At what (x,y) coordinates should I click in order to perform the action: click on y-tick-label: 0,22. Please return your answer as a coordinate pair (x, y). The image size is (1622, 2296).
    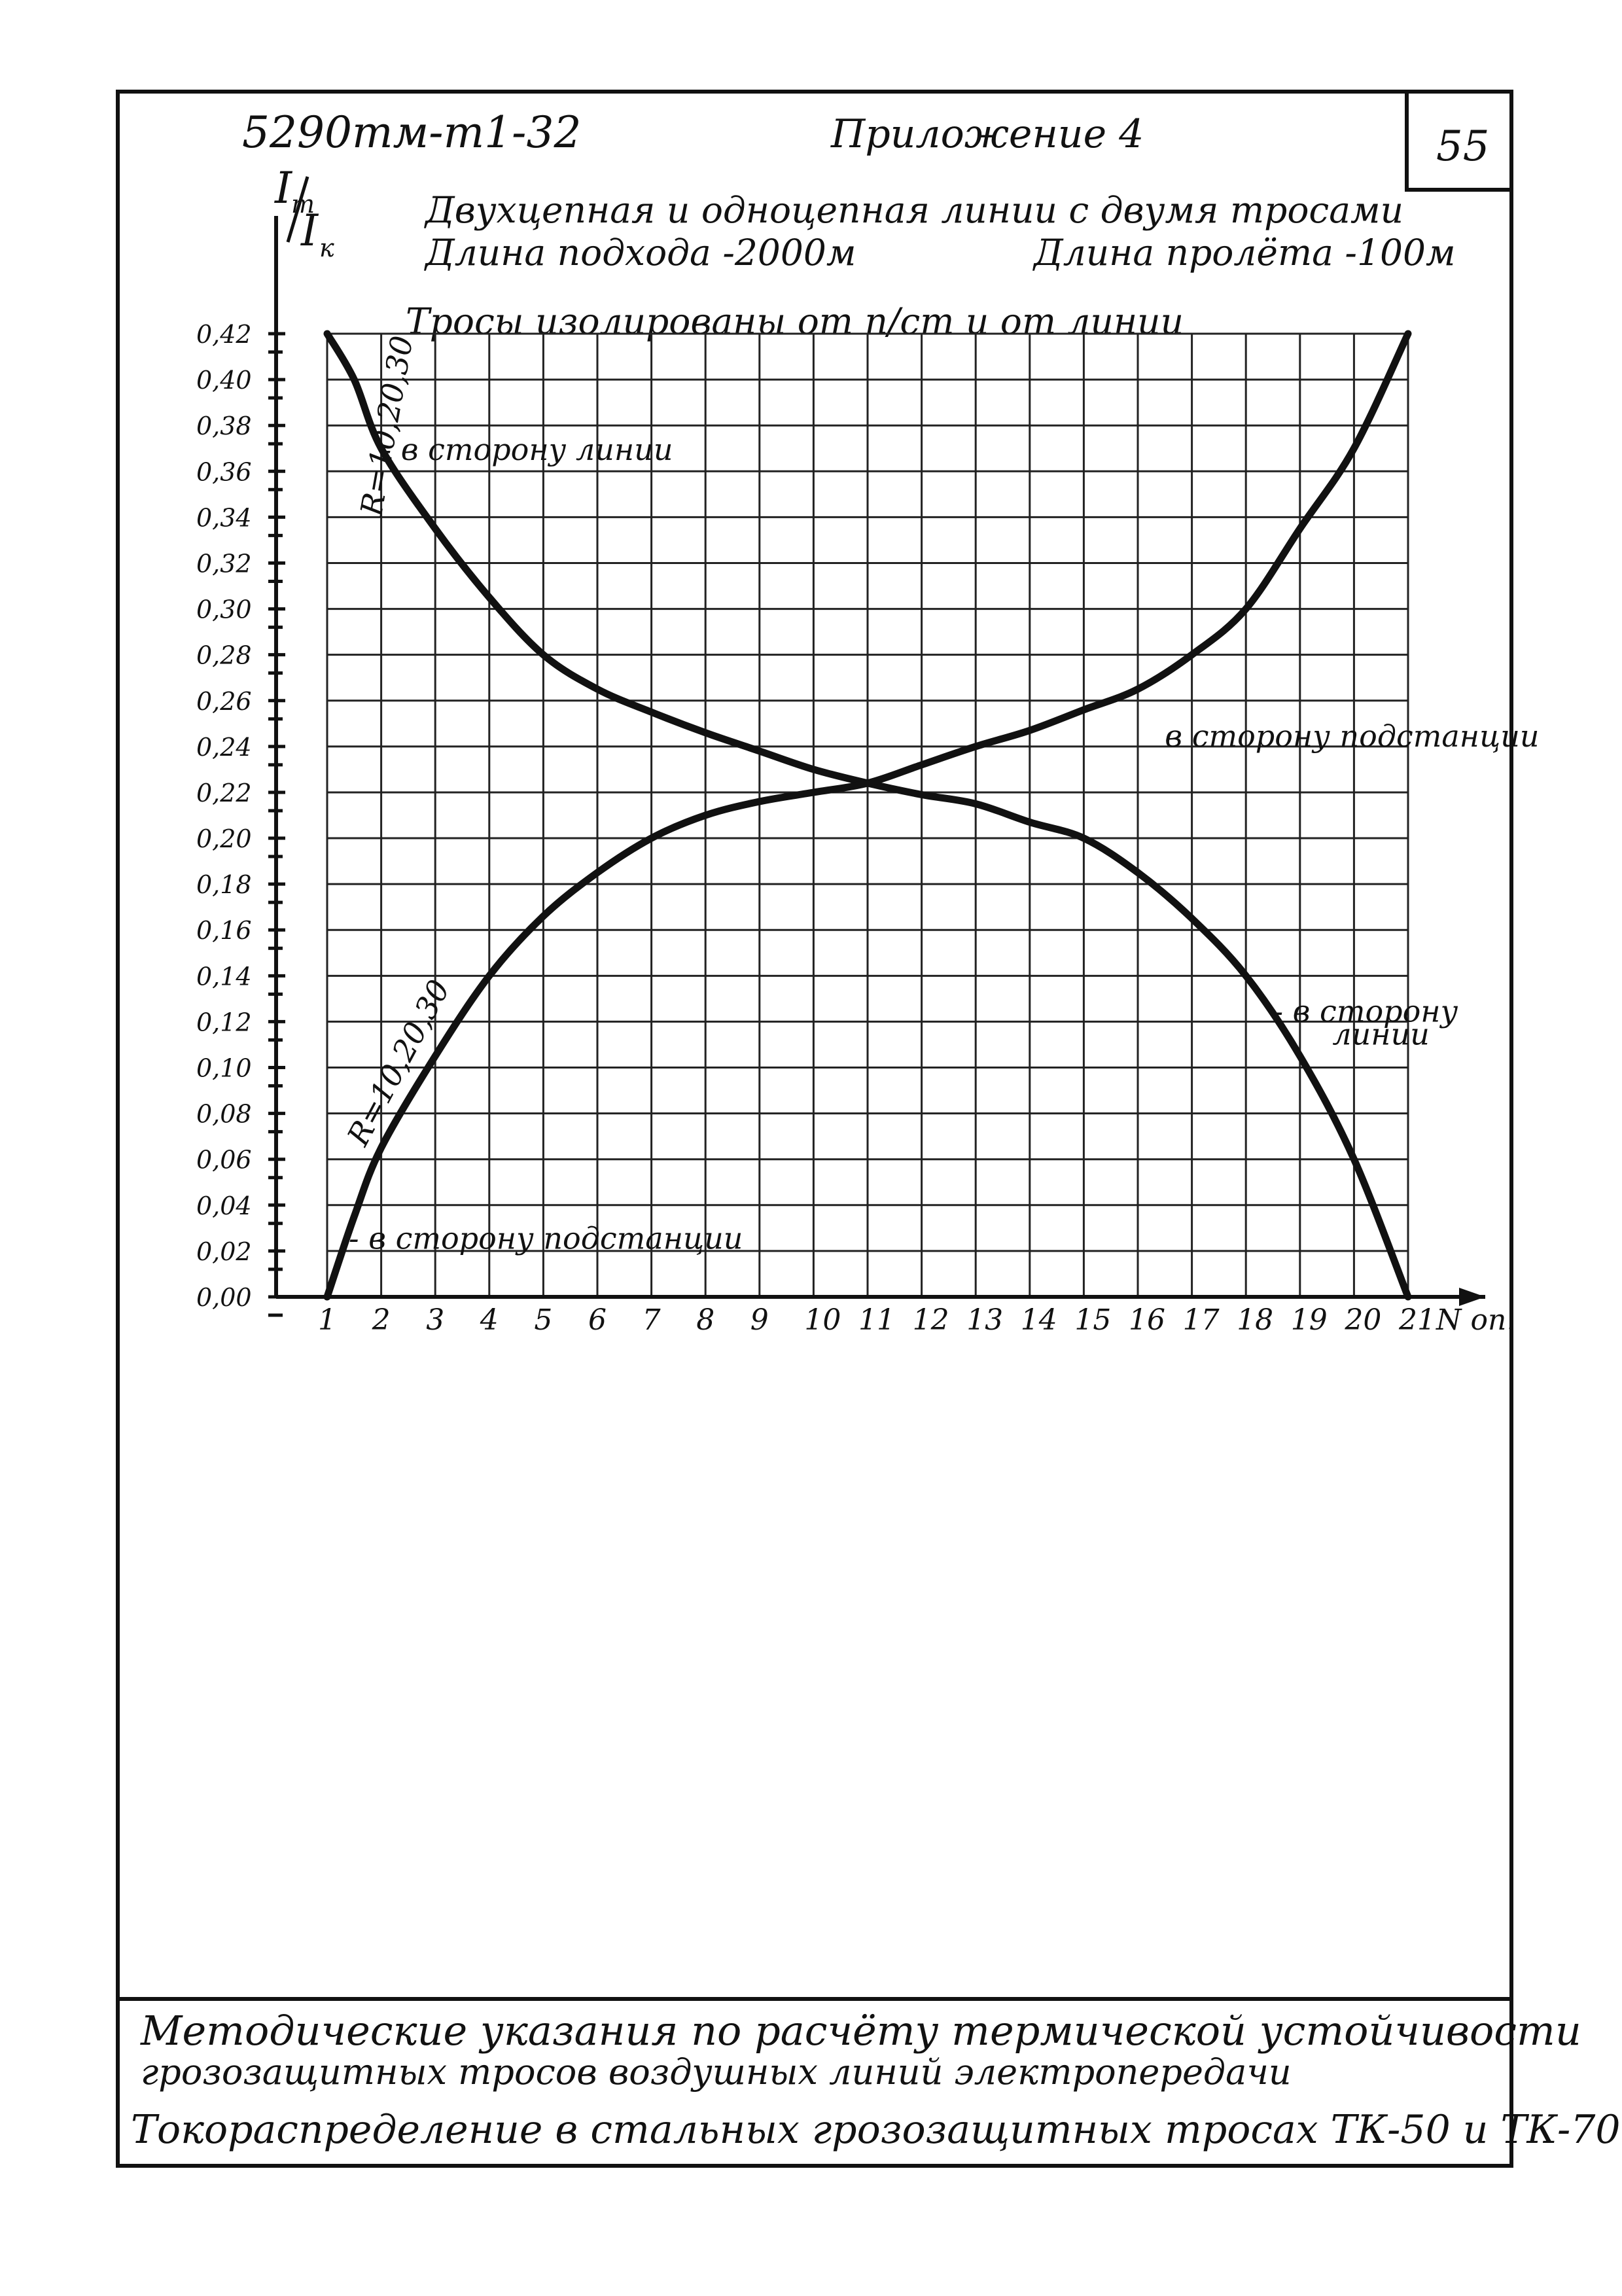
    Looking at the image, I should click on (224, 793).